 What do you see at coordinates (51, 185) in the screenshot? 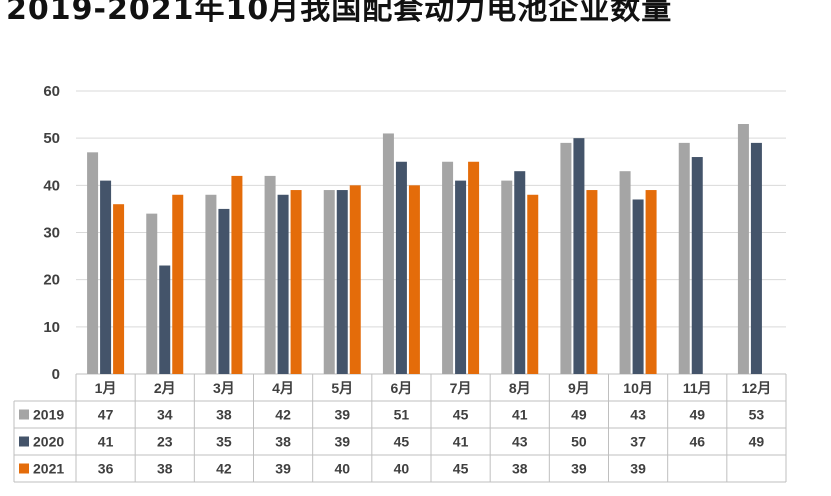
I see `y-tick-label: 40` at bounding box center [51, 185].